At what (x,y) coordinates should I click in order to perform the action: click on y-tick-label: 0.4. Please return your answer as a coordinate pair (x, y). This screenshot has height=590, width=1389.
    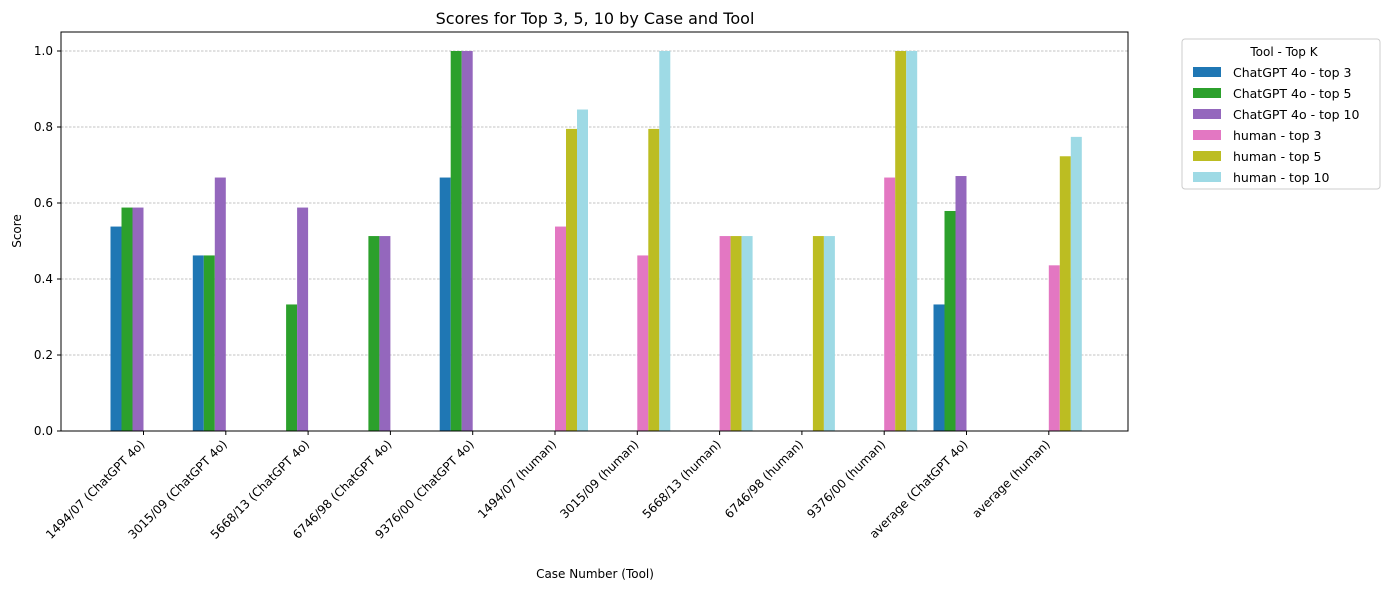
    Looking at the image, I should click on (43, 279).